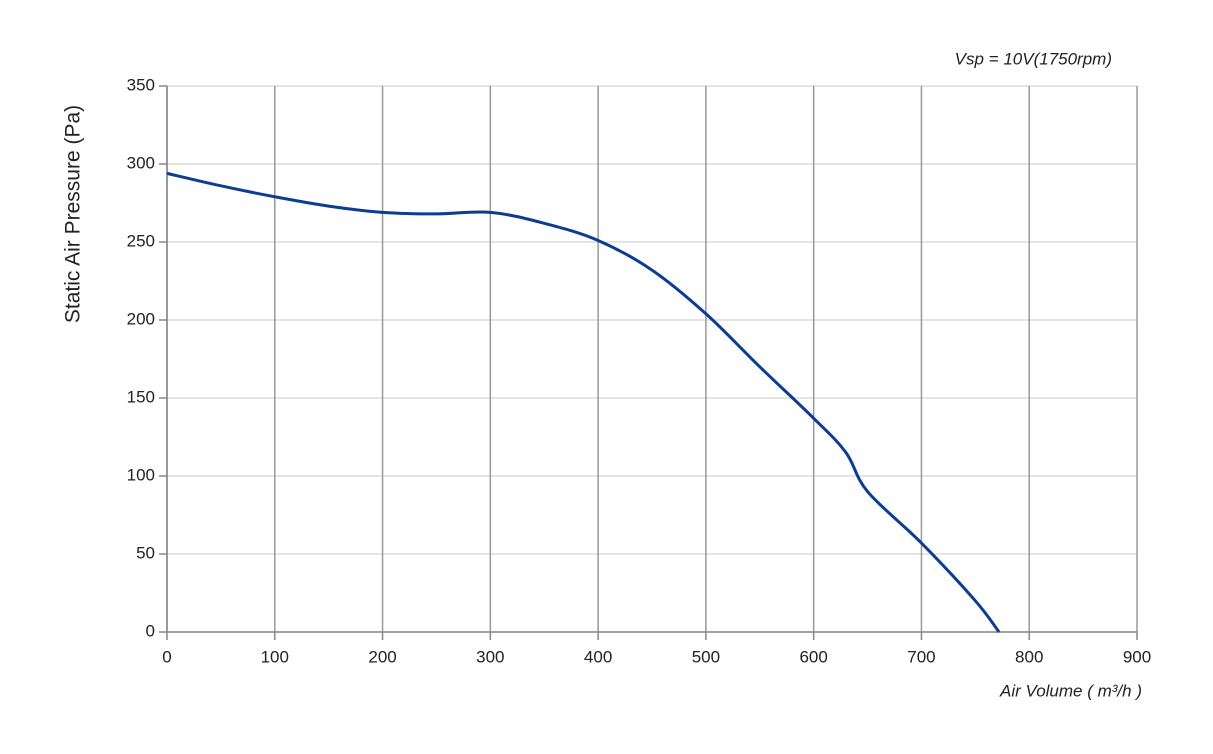 This screenshot has width=1213, height=754. I want to click on x-tick-label: 100, so click(275, 656).